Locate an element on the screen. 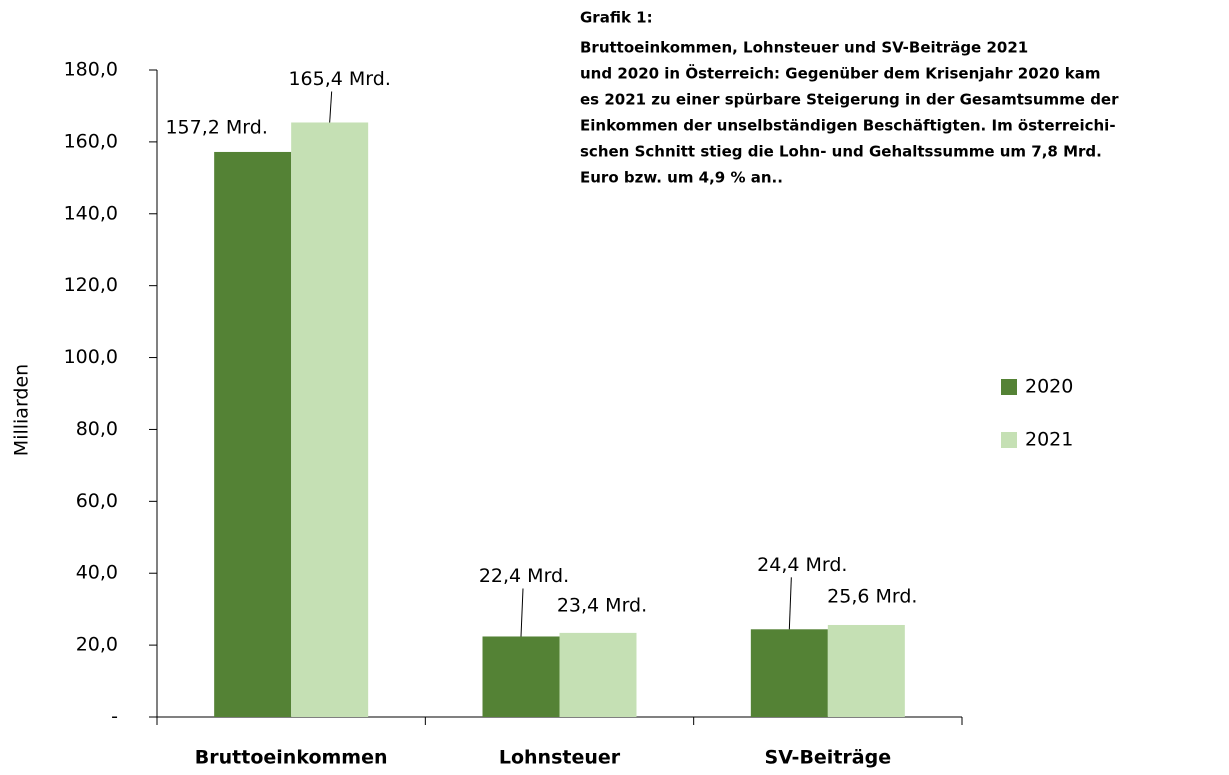  y-tick-label: 100,0 is located at coordinates (91, 357).